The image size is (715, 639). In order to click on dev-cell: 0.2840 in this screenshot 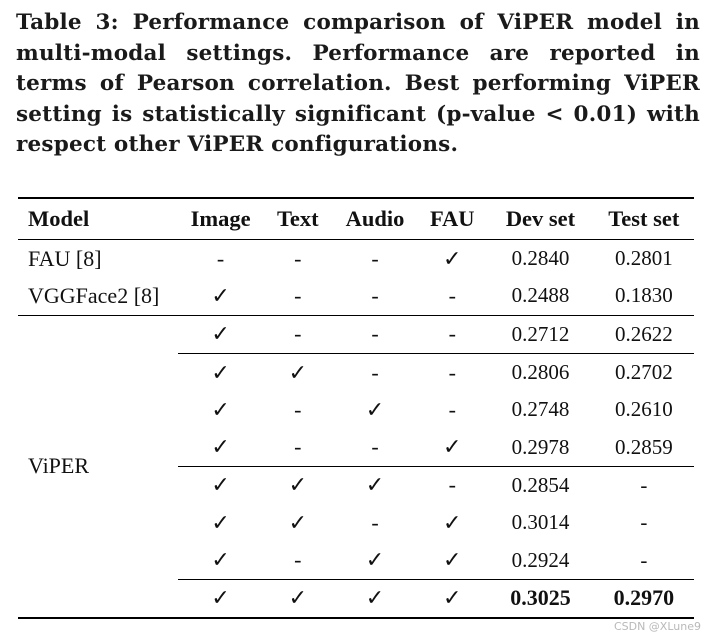, I will do `click(540, 258)`.